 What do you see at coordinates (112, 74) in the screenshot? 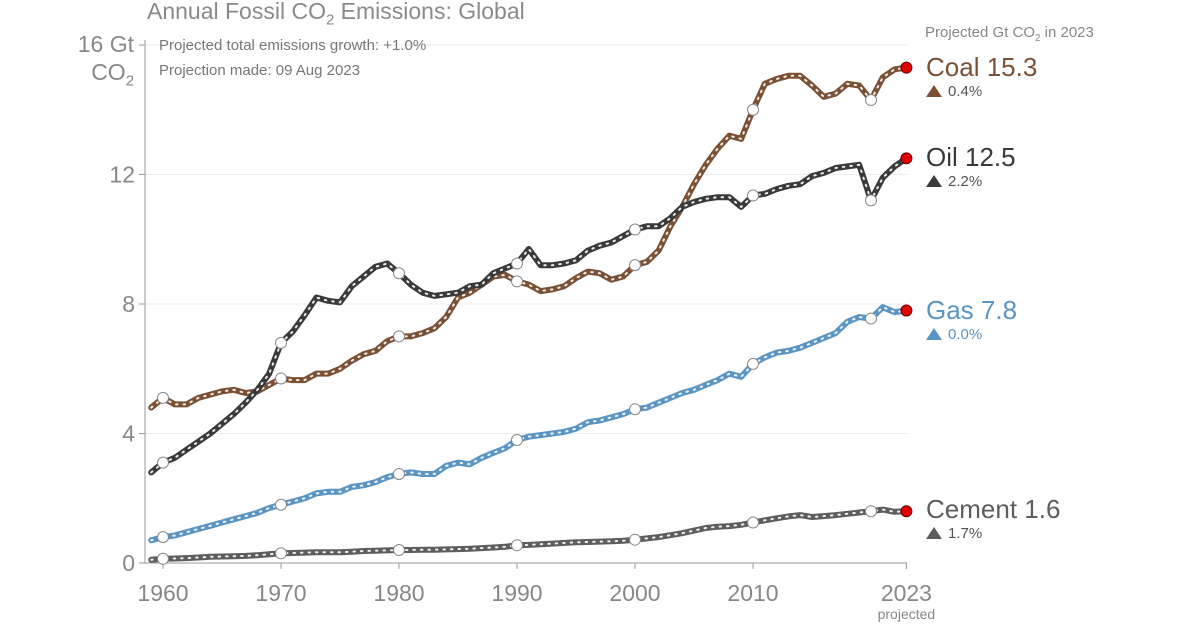
I see `y-axis-unit: CO2` at bounding box center [112, 74].